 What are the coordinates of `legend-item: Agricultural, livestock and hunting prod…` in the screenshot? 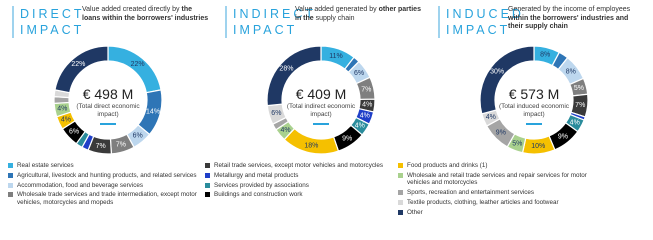 It's located at (105, 176).